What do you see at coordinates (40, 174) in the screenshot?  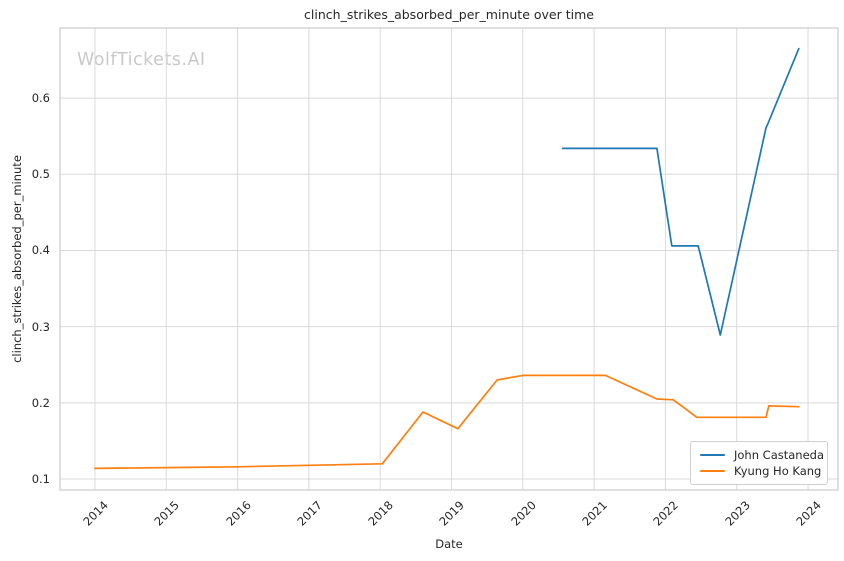 I see `y-tick-label: 0.5` at bounding box center [40, 174].